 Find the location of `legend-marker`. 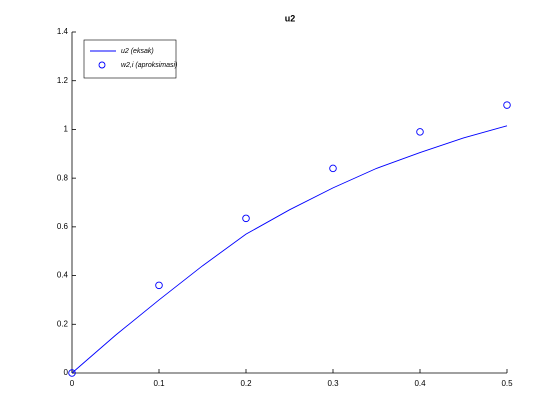

legend-marker is located at coordinates (102, 65).